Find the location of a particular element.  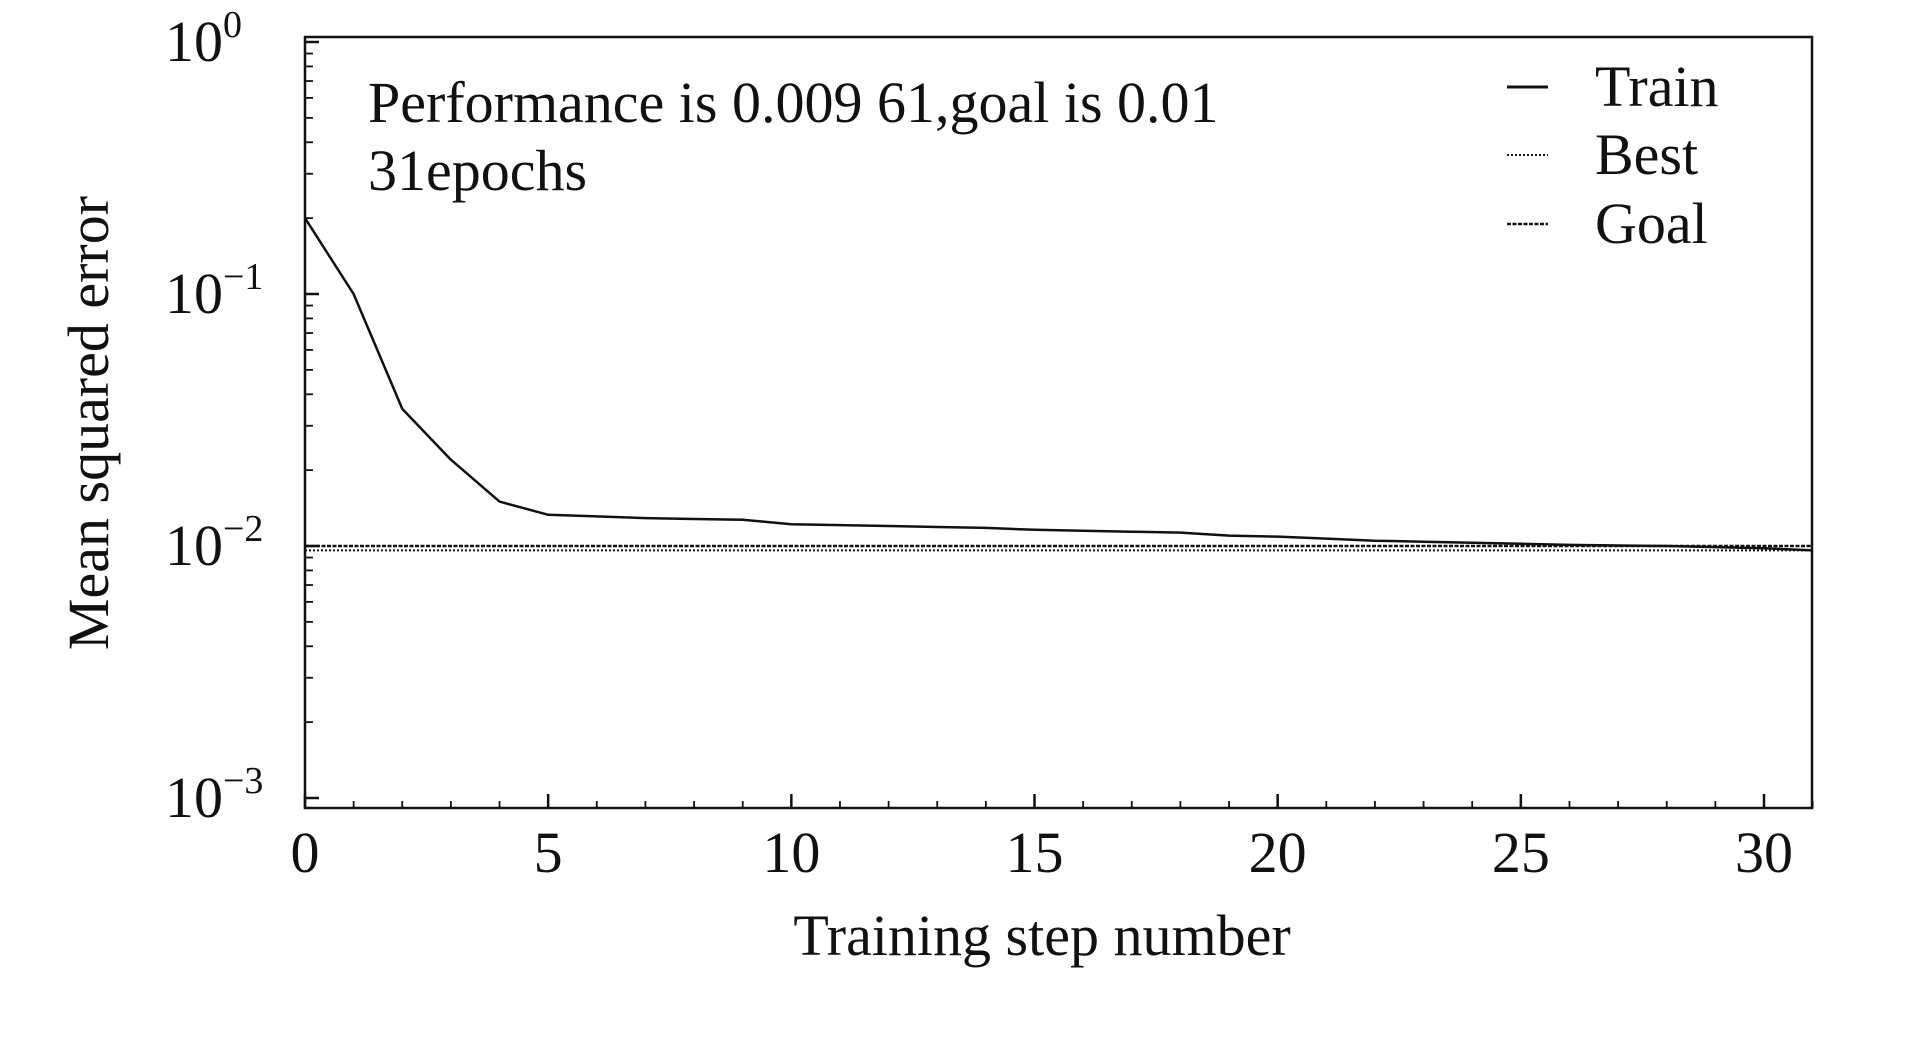

x-axis-ticks: 0 5 10 15 20 25 30 is located at coordinates (1052, 839).